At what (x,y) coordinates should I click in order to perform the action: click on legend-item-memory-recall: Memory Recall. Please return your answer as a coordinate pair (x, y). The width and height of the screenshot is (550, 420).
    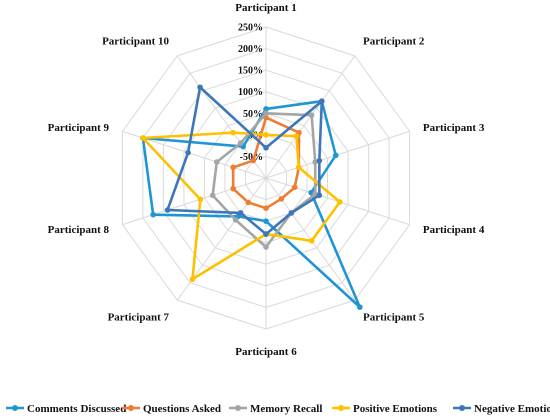
    Looking at the image, I should click on (275, 409).